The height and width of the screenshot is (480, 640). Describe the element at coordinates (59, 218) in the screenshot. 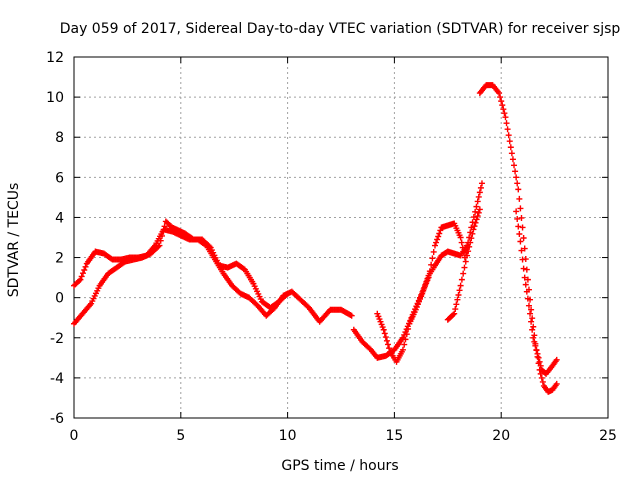

I see `y-tick-label: 4` at that location.